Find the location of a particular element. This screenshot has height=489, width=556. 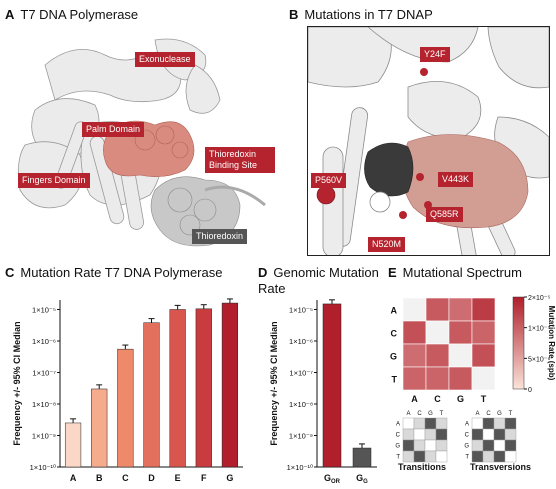

colorbar-tick-label: 2×10⁻⁵ is located at coordinates (539, 298).